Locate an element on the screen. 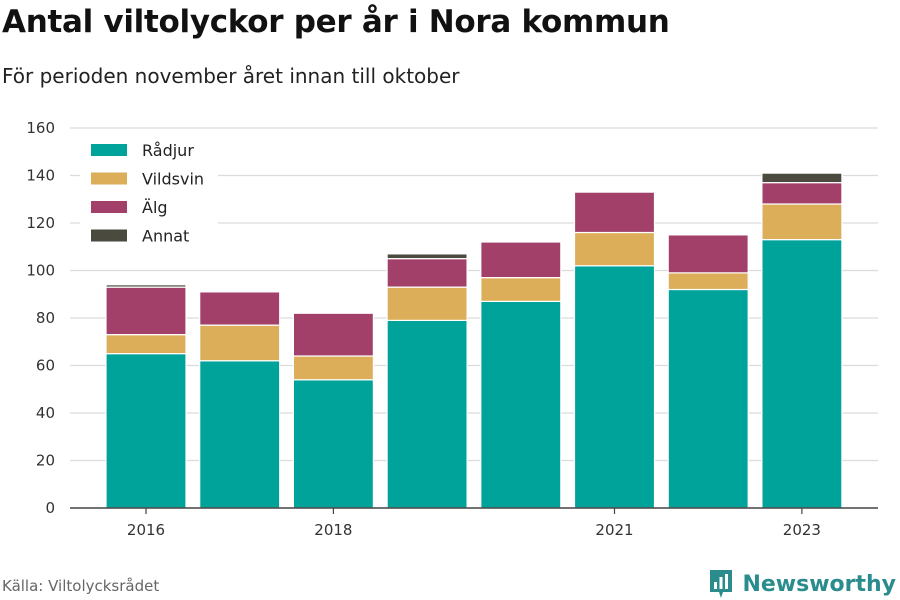 The image size is (900, 600). bar-stack-2023 is located at coordinates (802, 340).